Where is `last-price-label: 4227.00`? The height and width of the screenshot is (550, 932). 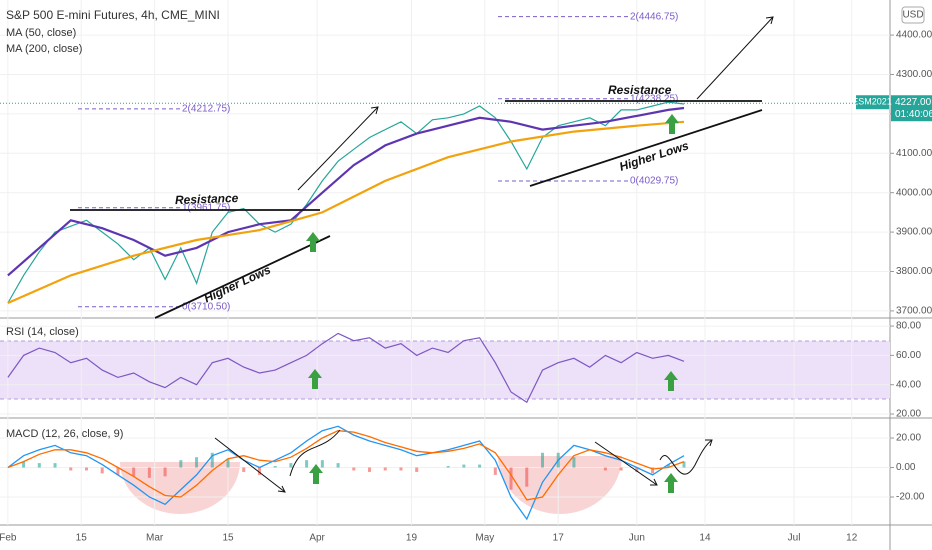
last-price-label: 4227.00 is located at coordinates (913, 102).